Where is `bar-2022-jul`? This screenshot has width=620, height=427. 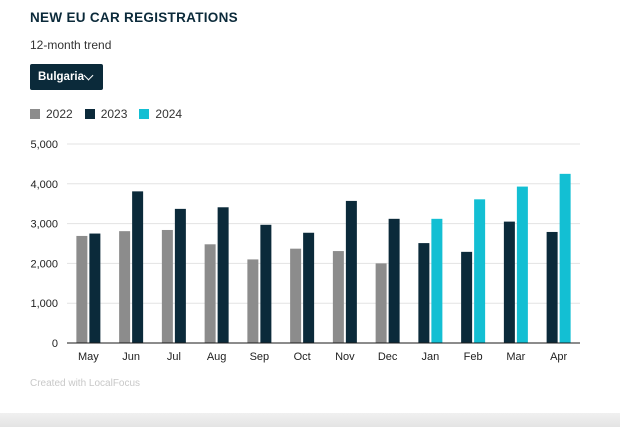 bar-2022-jul is located at coordinates (167, 286).